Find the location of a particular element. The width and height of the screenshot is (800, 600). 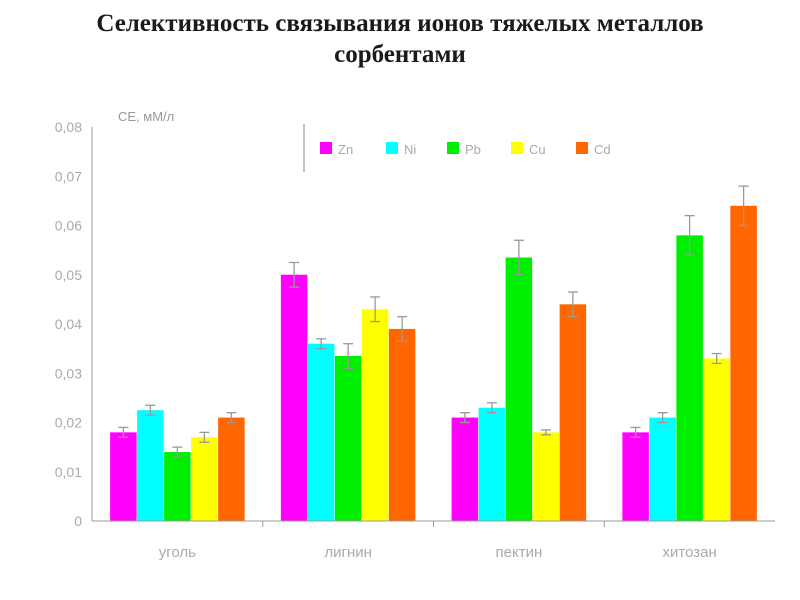

y-axis-ticks: 0 0,01 0,02 0,03 0,04 0,05 0,06 0,07 0,08 is located at coordinates (68, 324).